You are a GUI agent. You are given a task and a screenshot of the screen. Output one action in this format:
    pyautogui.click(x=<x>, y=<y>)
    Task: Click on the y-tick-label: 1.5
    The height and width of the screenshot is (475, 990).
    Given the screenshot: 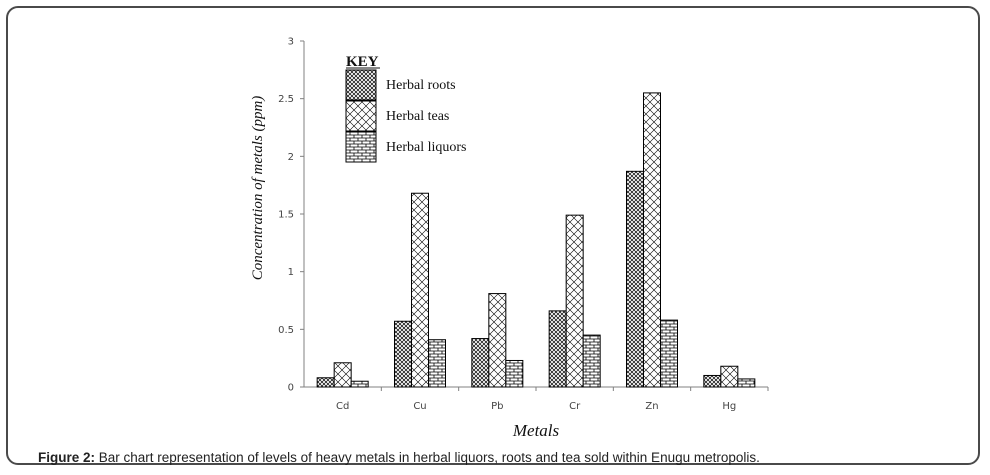 What is the action you would take?
    pyautogui.click(x=286, y=215)
    